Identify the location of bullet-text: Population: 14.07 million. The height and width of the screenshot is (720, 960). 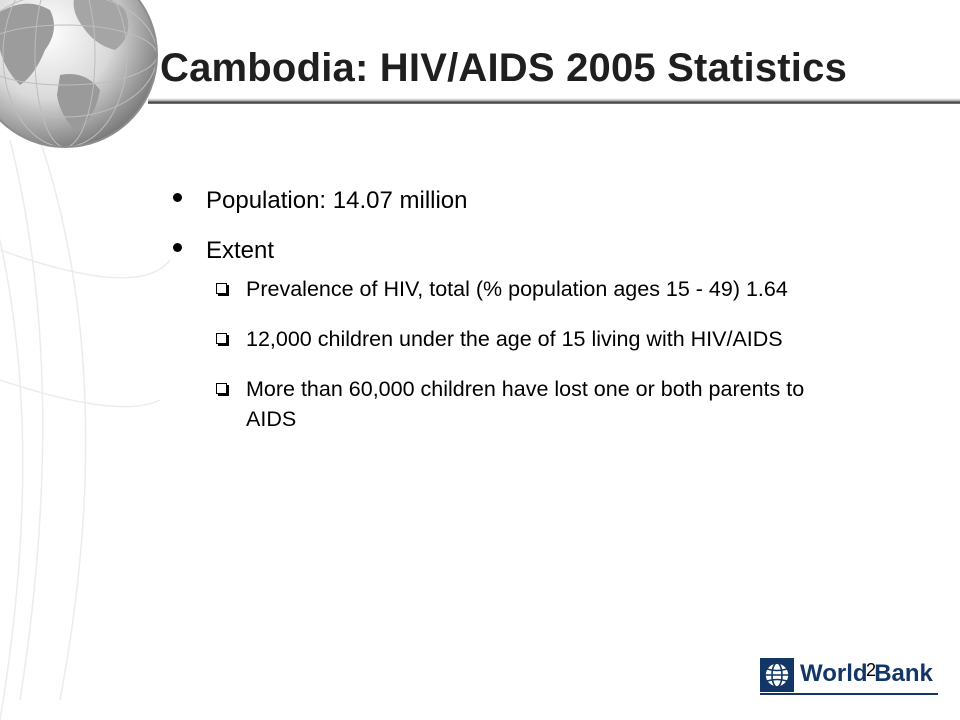
(337, 200).